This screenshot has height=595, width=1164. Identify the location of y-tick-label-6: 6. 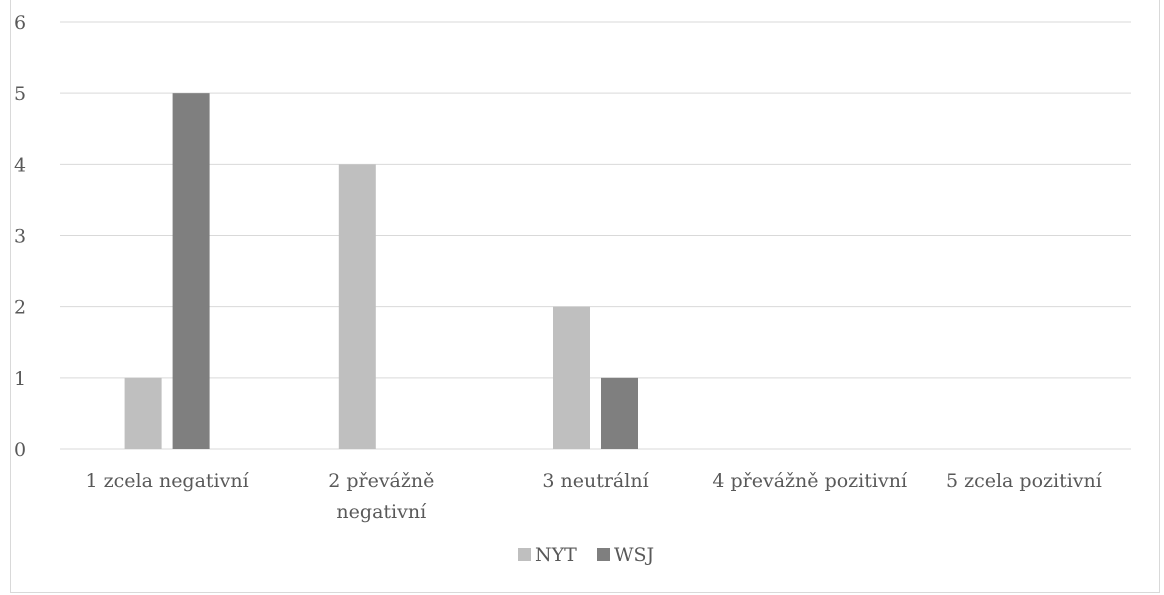
(20, 23).